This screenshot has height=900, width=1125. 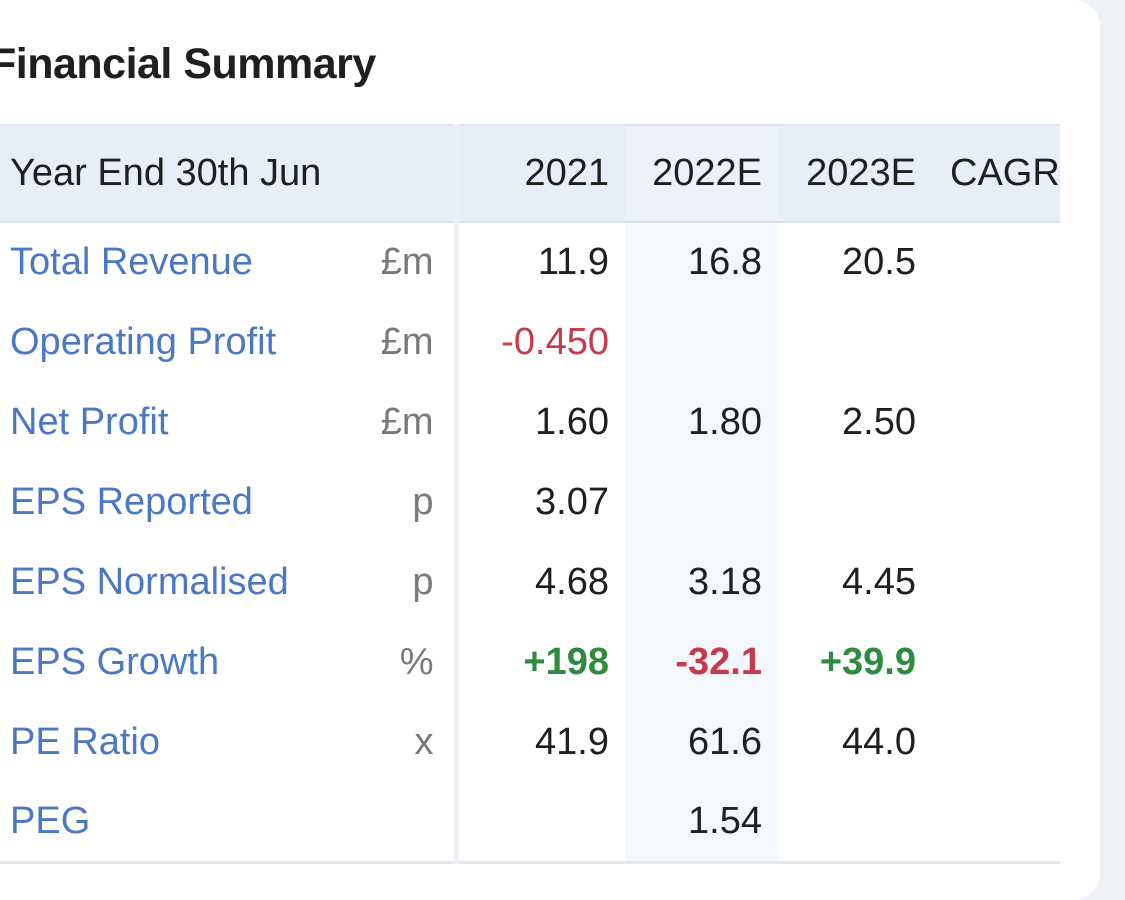 What do you see at coordinates (879, 741) in the screenshot?
I see `value-2023e: 44.0` at bounding box center [879, 741].